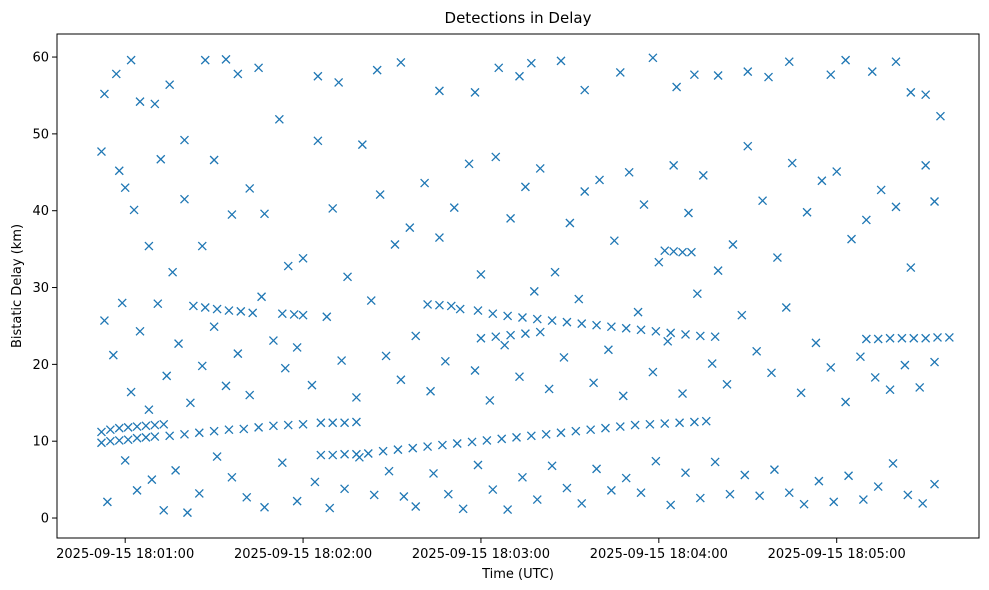 The width and height of the screenshot is (989, 590). Describe the element at coordinates (518, 18) in the screenshot. I see `chart-title: Detections in Delay` at that location.